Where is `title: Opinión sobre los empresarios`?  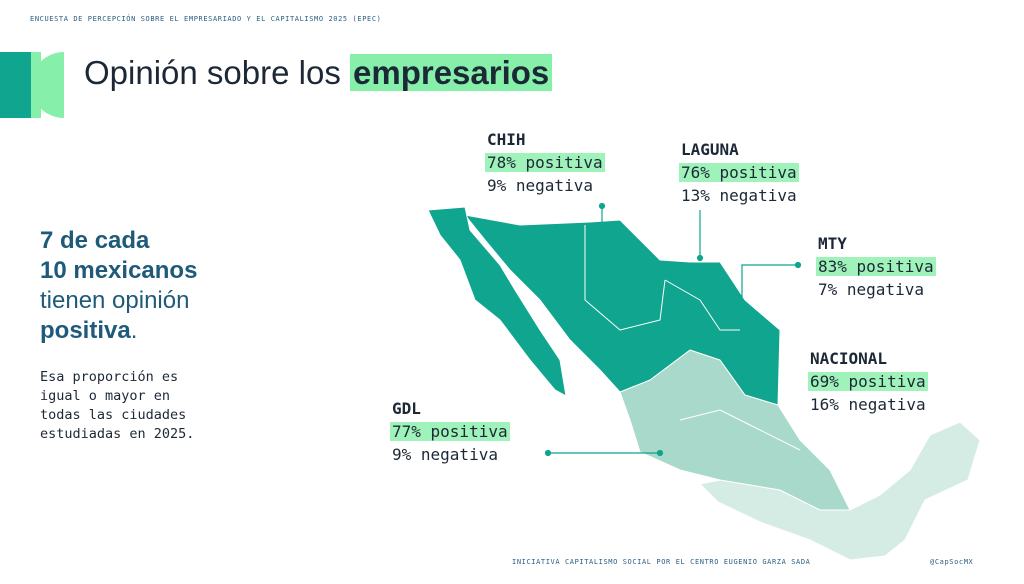 title: Opinión sobre los empresarios is located at coordinates (318, 73).